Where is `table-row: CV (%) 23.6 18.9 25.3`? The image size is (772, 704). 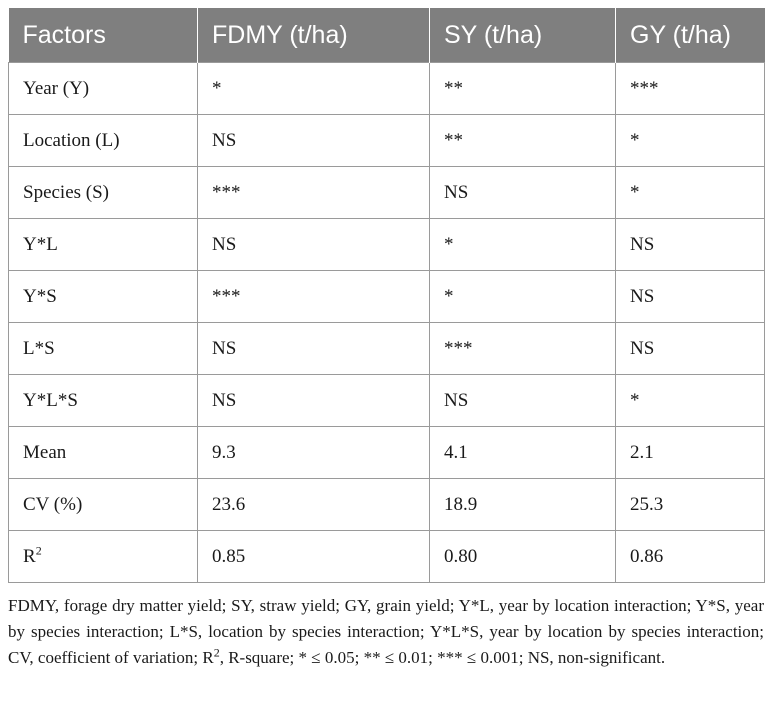
table-row: CV (%) 23.6 18.9 25.3 is located at coordinates (386, 504).